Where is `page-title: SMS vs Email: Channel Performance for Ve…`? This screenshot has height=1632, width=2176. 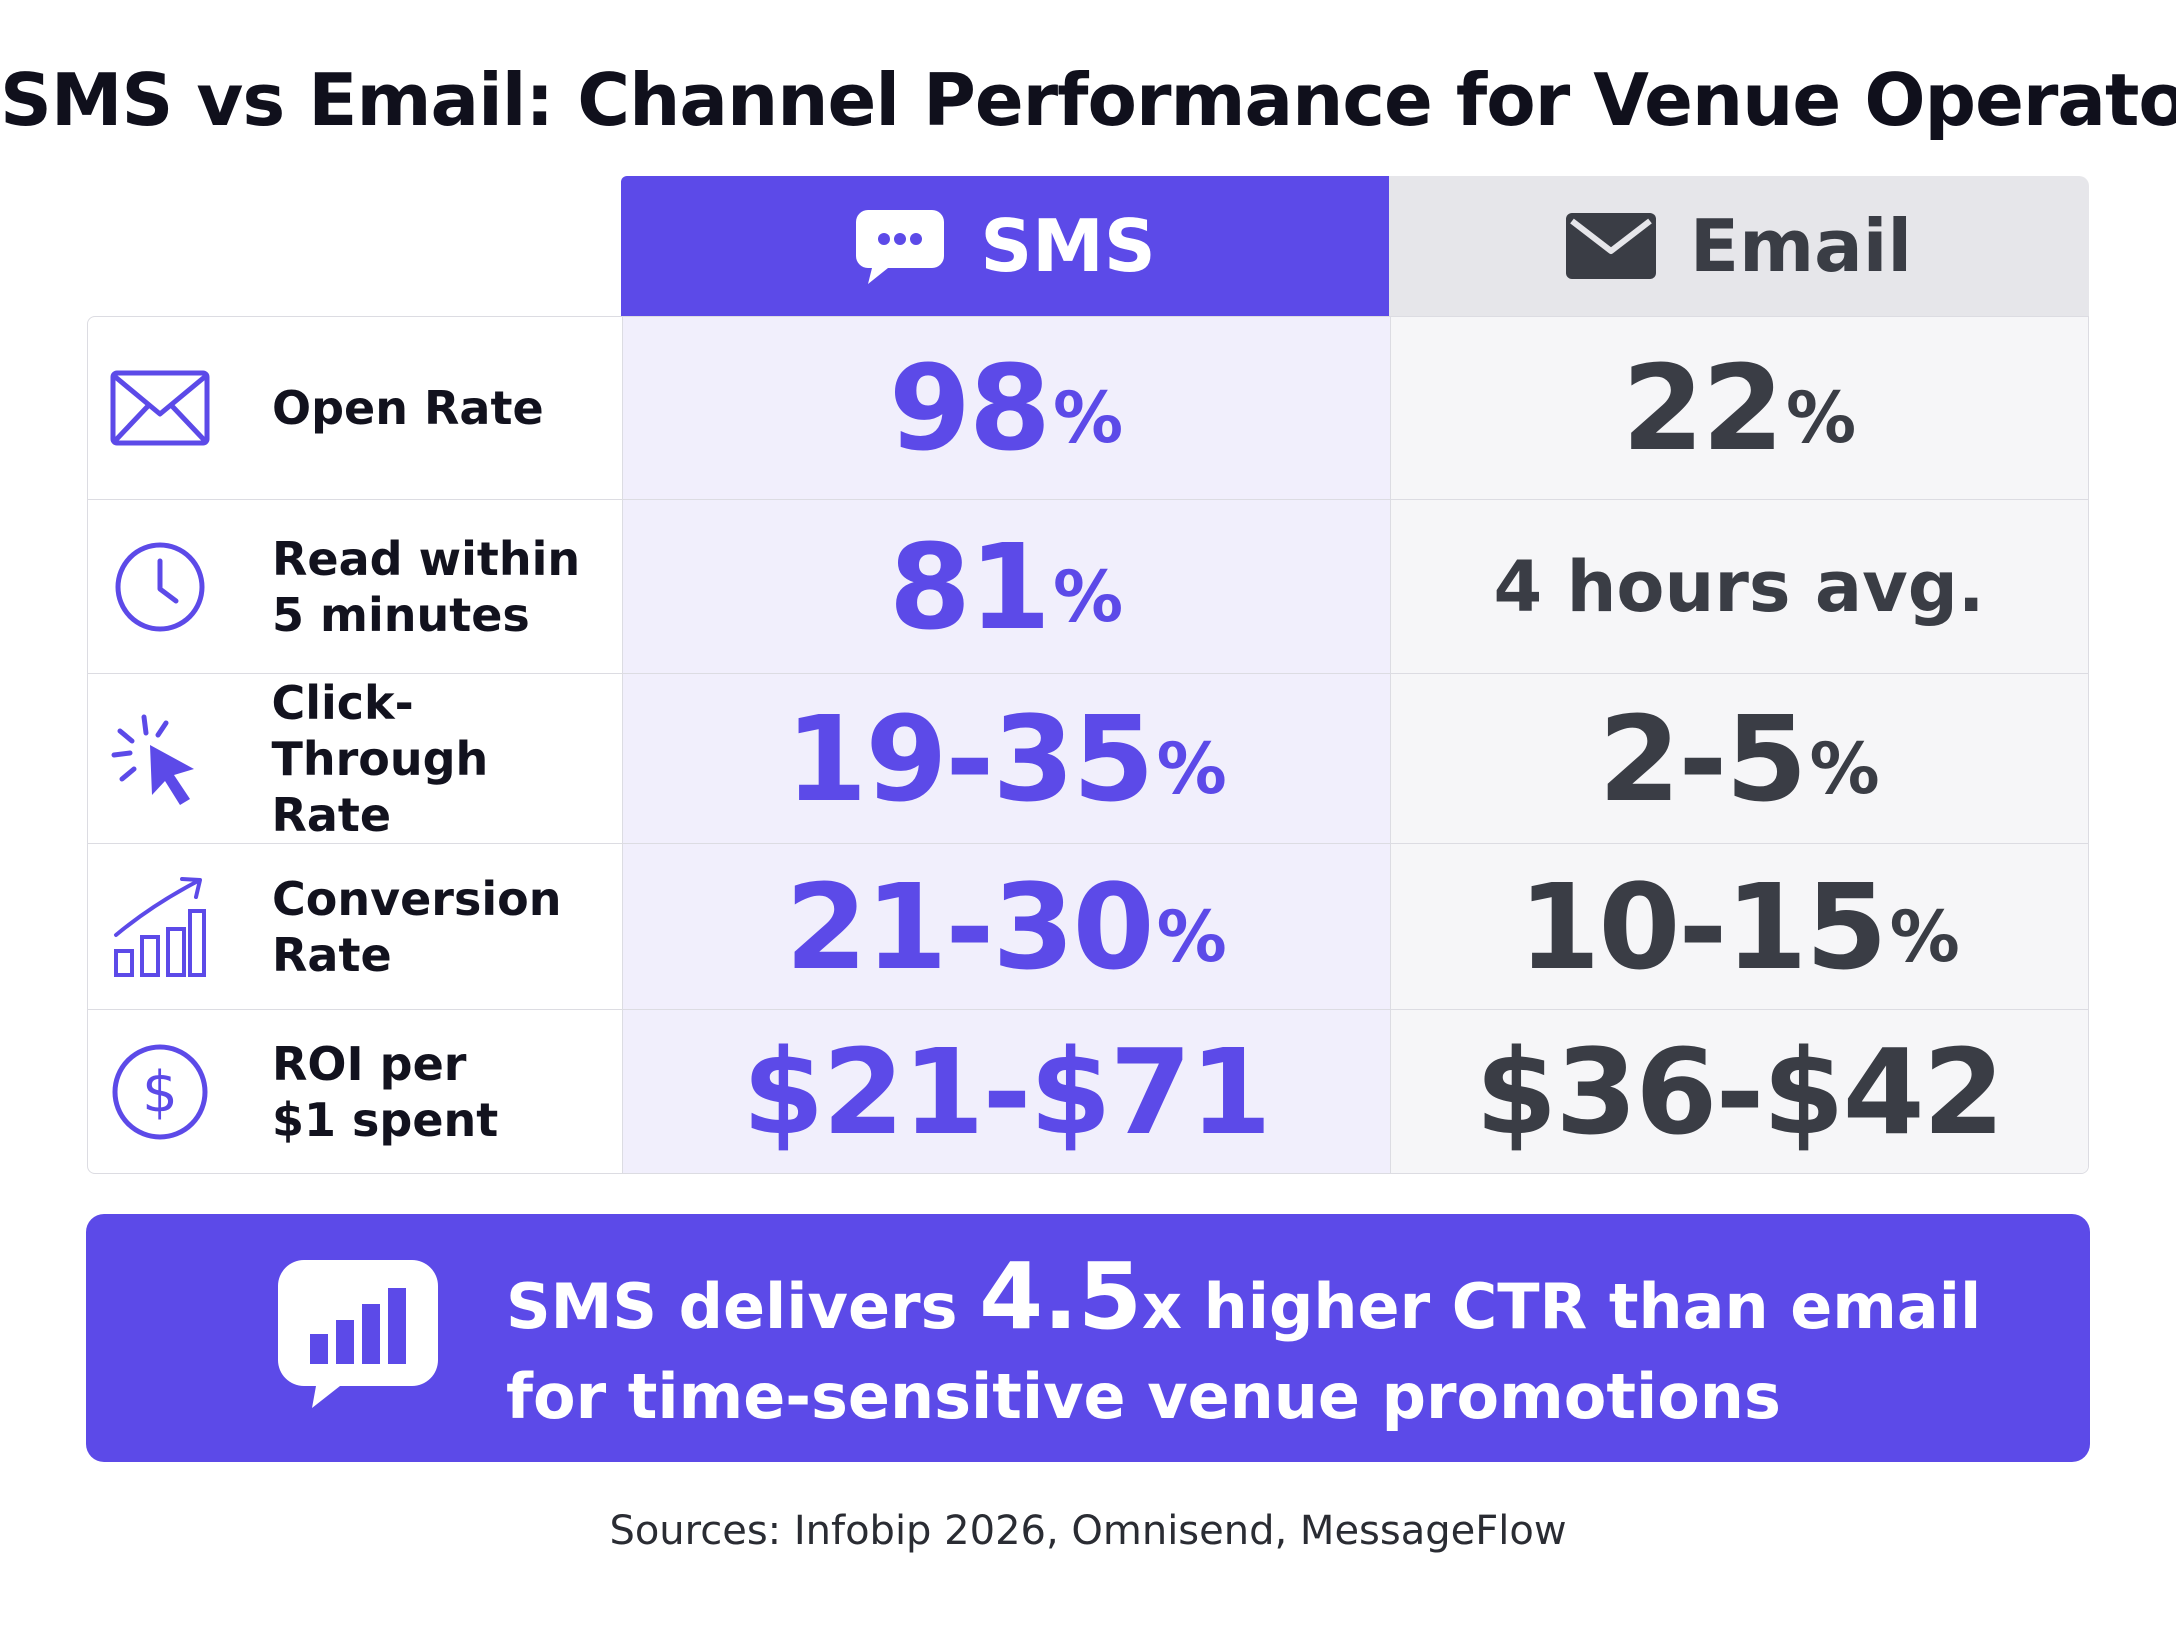
page-title: SMS vs Email: Channel Performance for Ve… is located at coordinates (1088, 100).